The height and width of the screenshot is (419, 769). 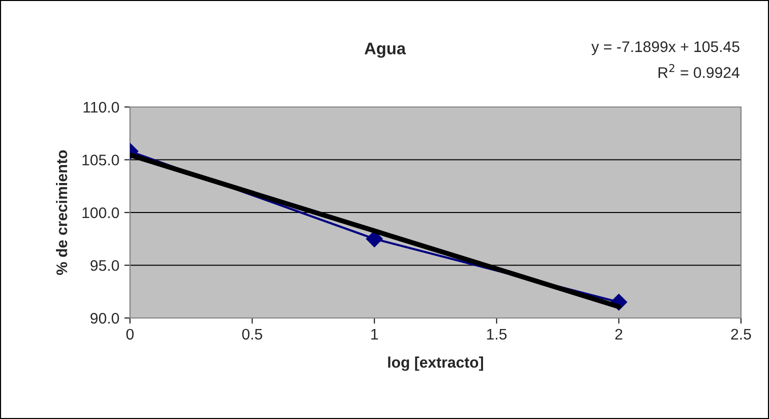 What do you see at coordinates (436, 363) in the screenshot?
I see `x-axis-title: log [extracto]` at bounding box center [436, 363].